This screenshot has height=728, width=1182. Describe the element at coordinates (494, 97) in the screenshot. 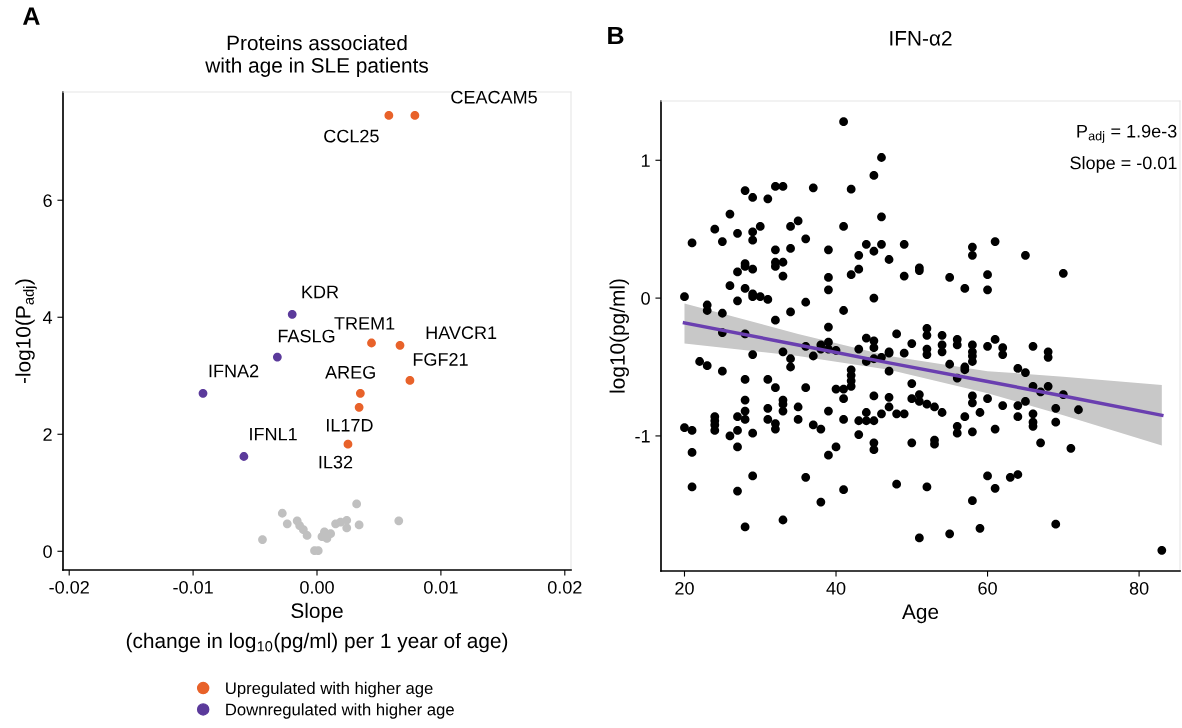

I see `annotation: CEACAM5` at that location.